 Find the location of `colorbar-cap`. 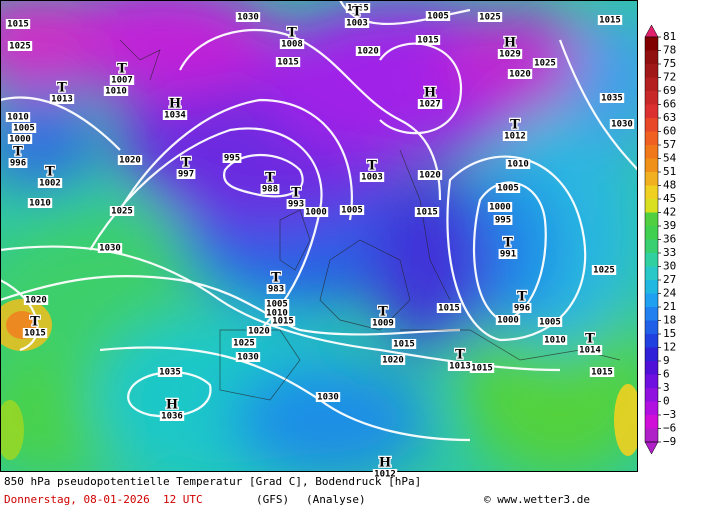

colorbar-cap is located at coordinates (651, 448).